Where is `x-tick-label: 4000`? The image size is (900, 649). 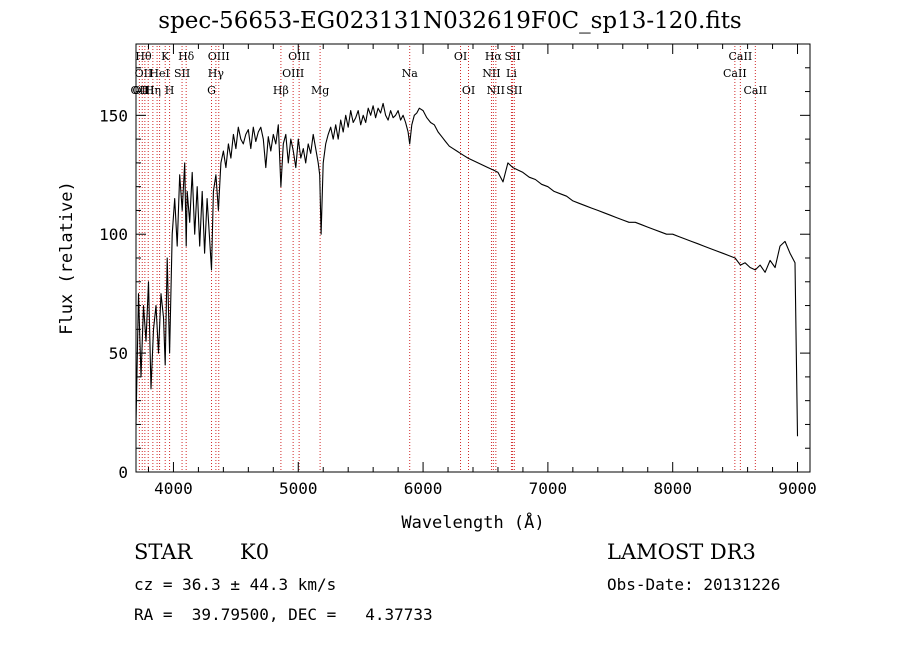
x-tick-label: 4000 is located at coordinates (173, 488).